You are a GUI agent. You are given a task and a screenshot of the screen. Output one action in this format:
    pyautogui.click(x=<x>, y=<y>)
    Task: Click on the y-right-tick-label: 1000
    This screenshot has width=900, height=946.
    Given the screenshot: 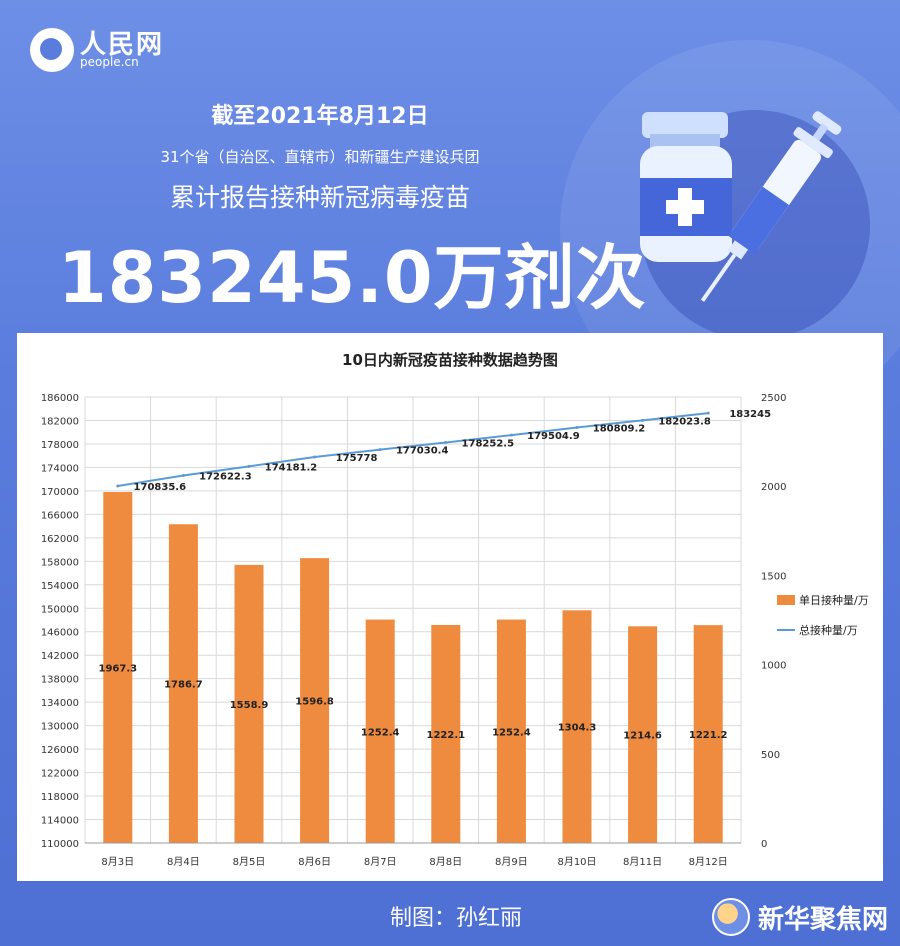 What is the action you would take?
    pyautogui.click(x=773, y=666)
    